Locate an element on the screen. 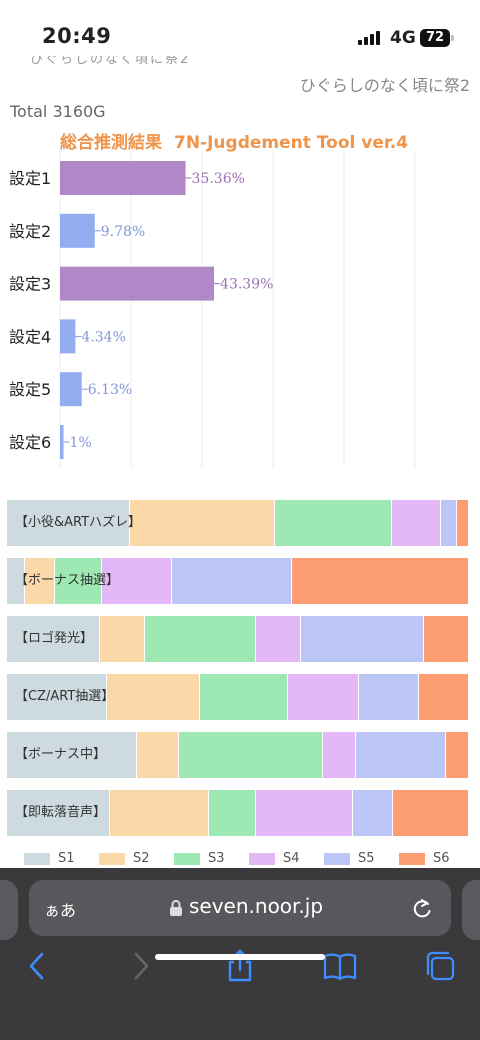  result-heading: 総合推測結果 7N-Jugdement Tool ver.4 is located at coordinates (234, 140).